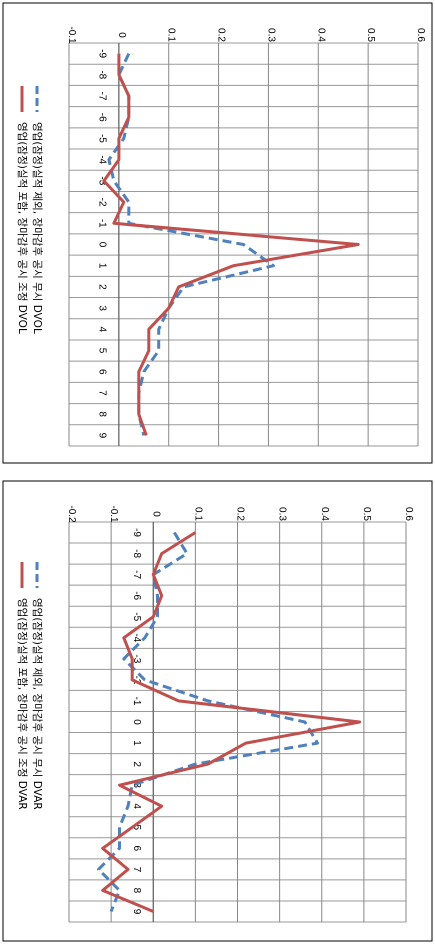 The width and height of the screenshot is (435, 944). What do you see at coordinates (37, 704) in the screenshot?
I see `legend-label: 영업(잠정)실적 제외, 장마감후 공시 무시 DVAR` at bounding box center [37, 704].